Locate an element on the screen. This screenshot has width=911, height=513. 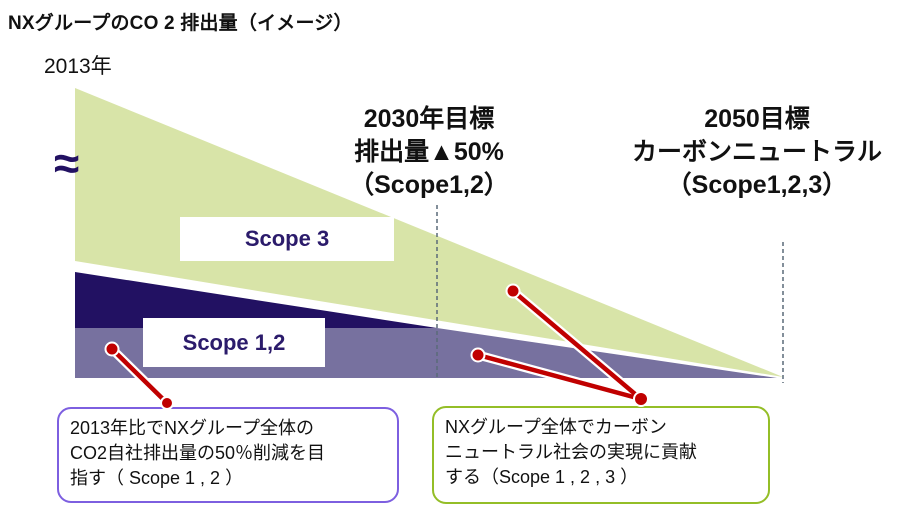
base-year-label: 2013年 is located at coordinates (78, 66).